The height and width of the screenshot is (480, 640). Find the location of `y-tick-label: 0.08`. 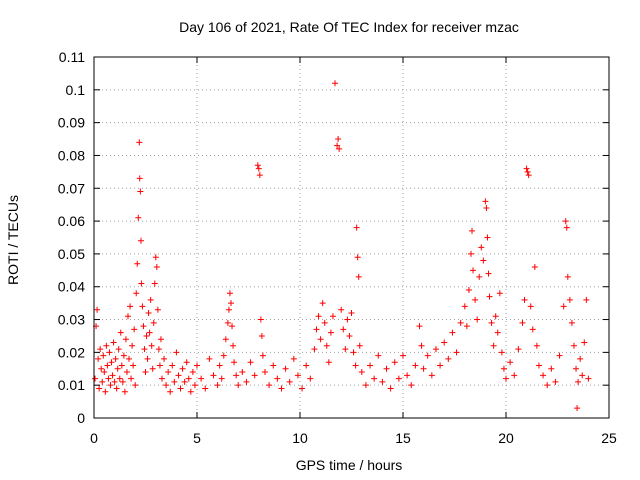

y-tick-label: 0.08 is located at coordinates (71, 155).